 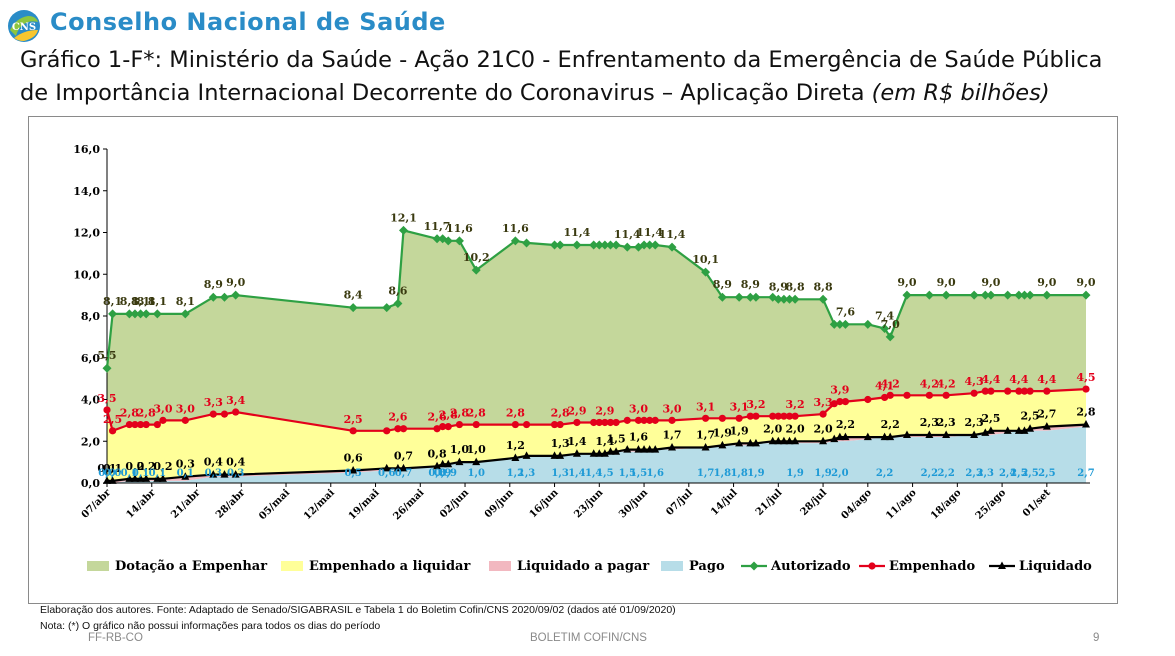 What do you see at coordinates (945, 473) in the screenshot?
I see `data-label-pago: 2,2` at bounding box center [945, 473].